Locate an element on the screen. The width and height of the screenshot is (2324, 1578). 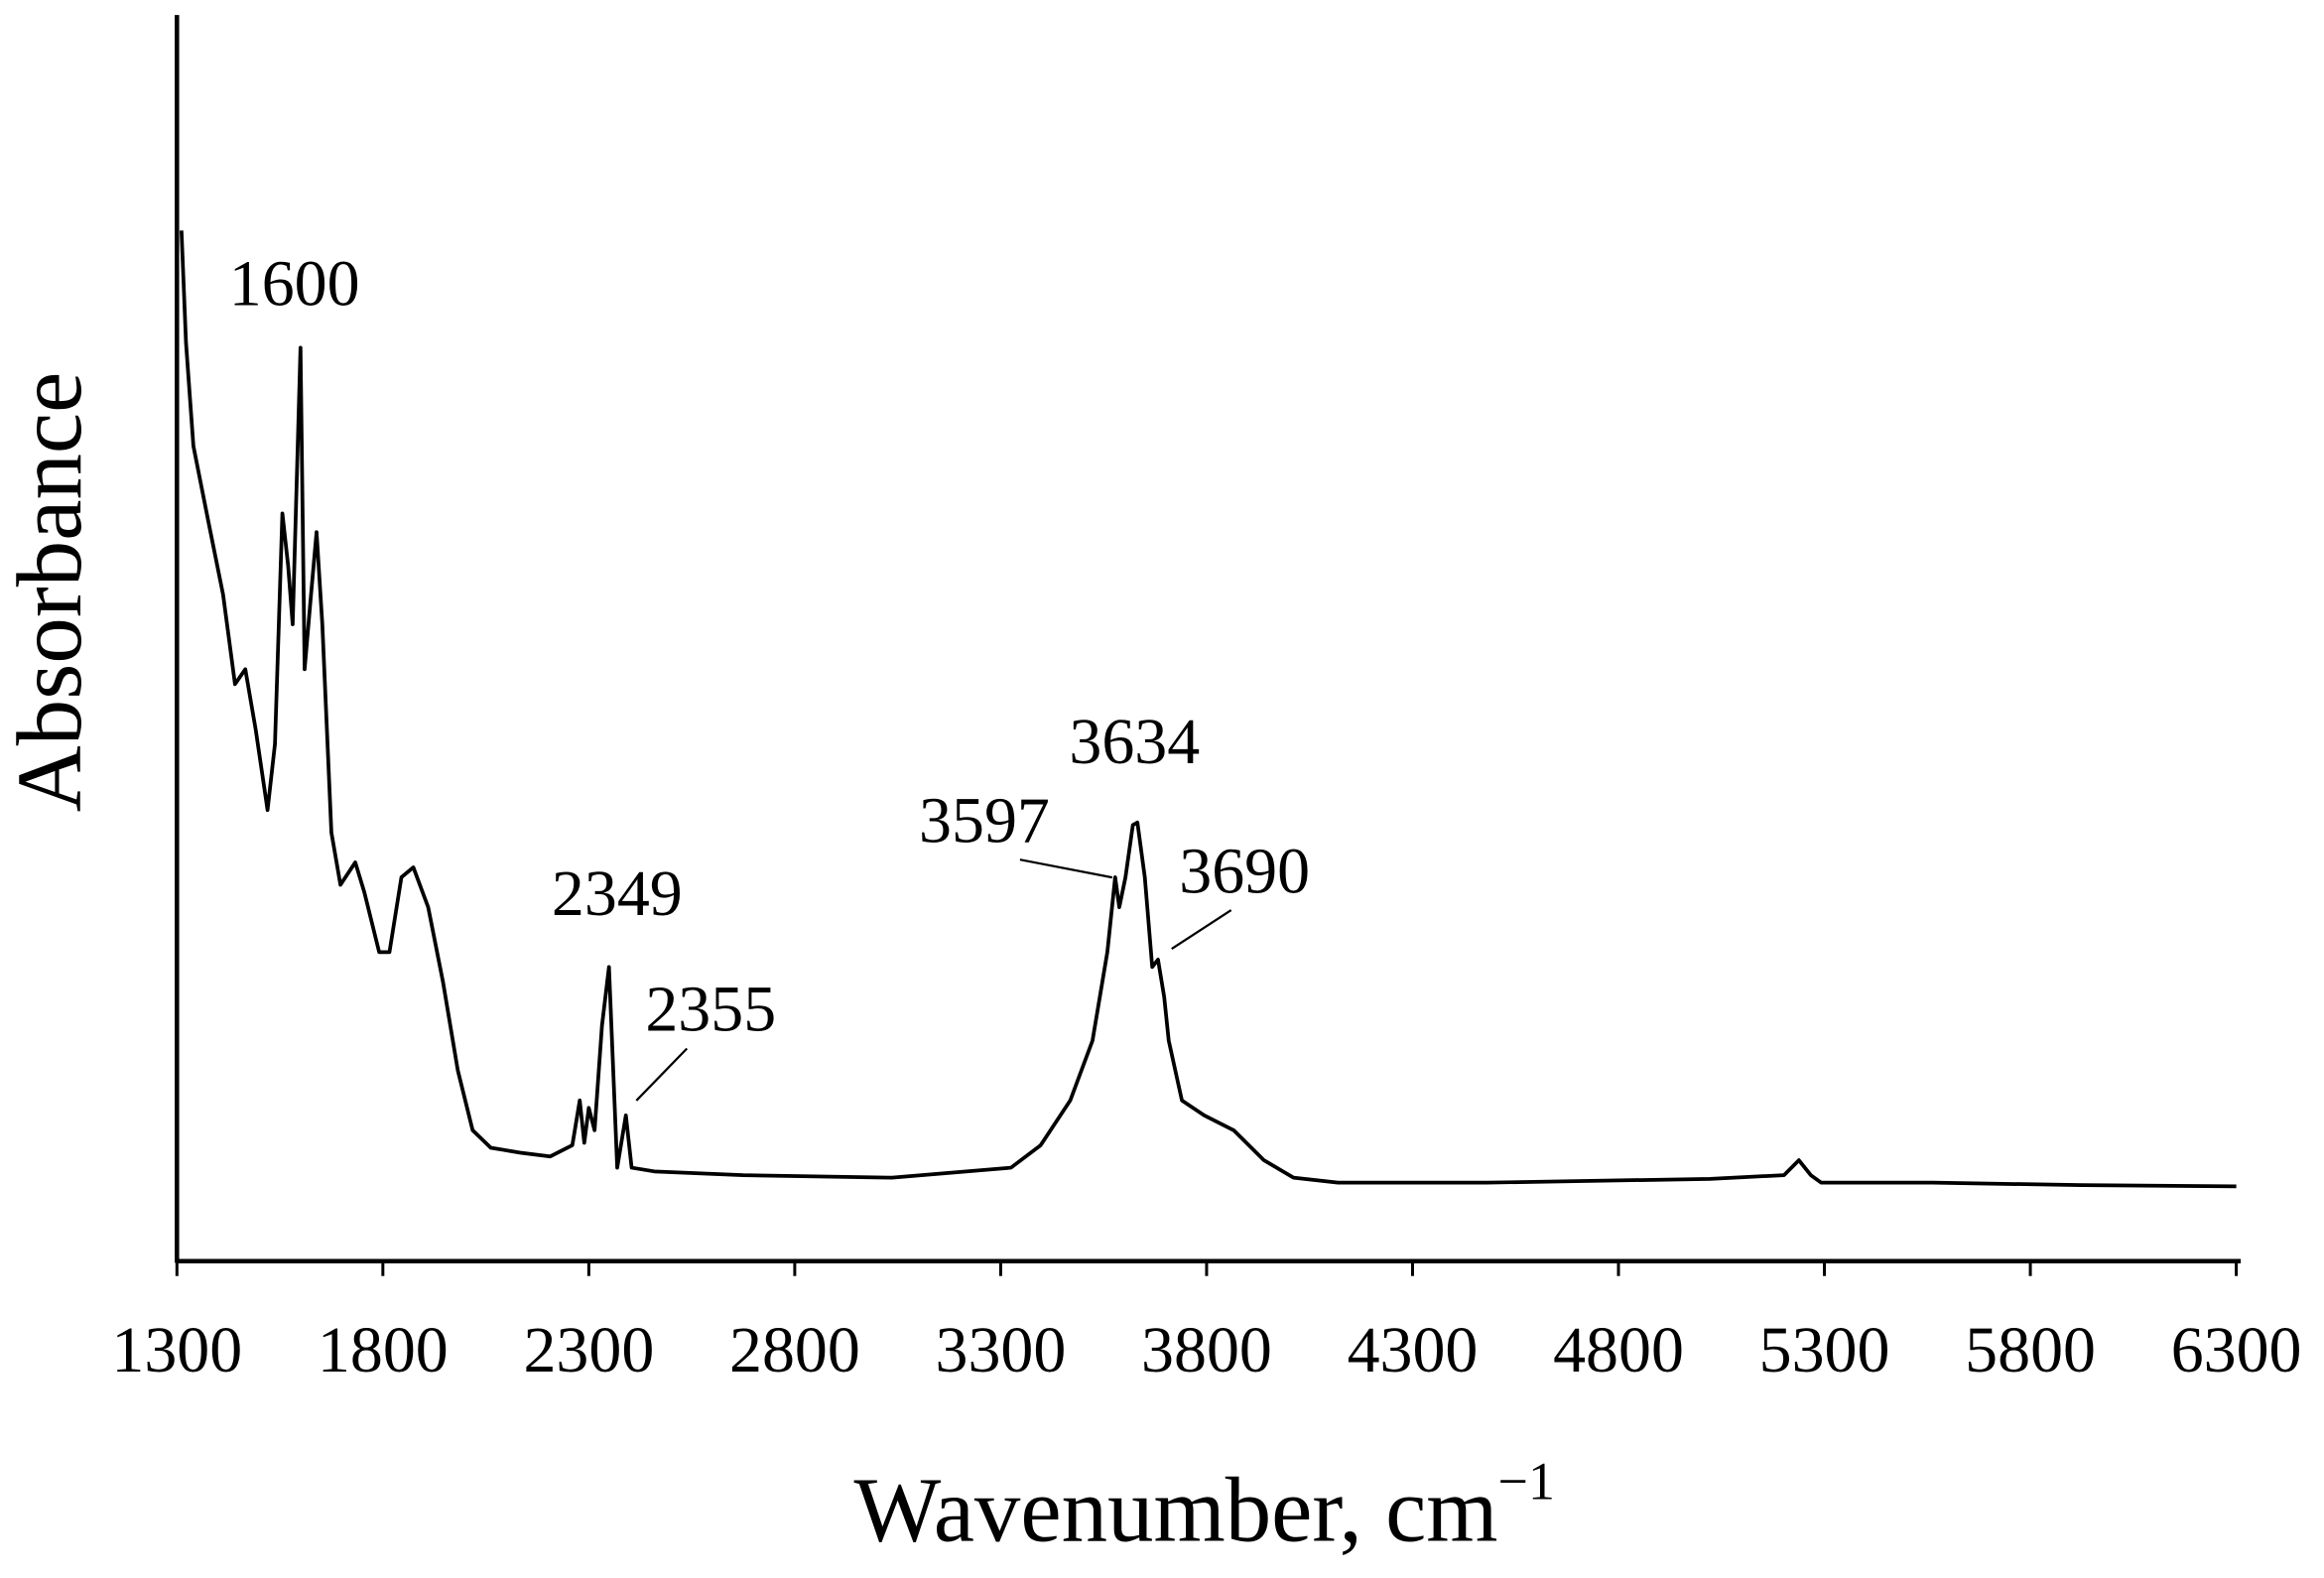
x-tick-label: 1800 is located at coordinates (383, 1350).